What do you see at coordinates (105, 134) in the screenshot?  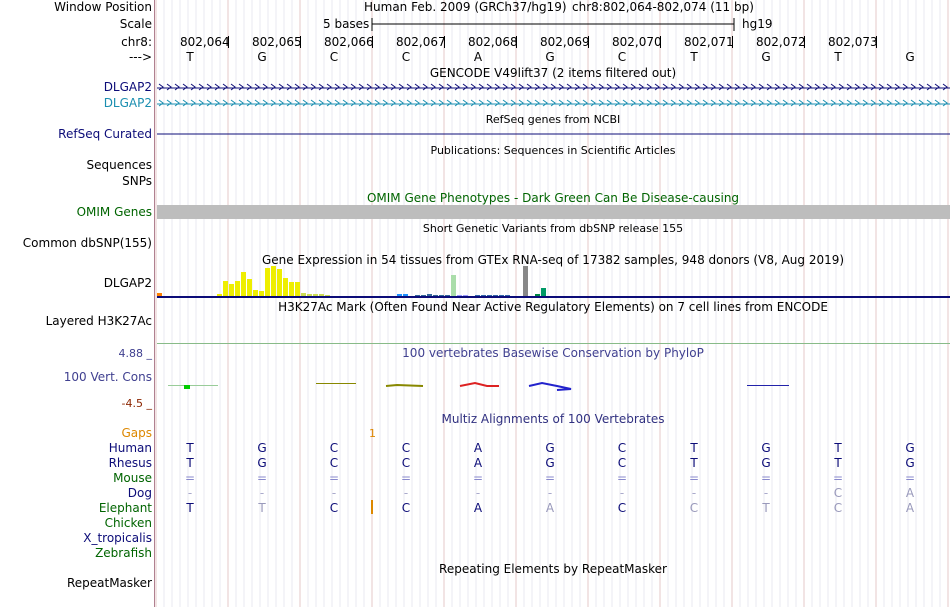 I see `refseq-label: RefSeq Curated` at bounding box center [105, 134].